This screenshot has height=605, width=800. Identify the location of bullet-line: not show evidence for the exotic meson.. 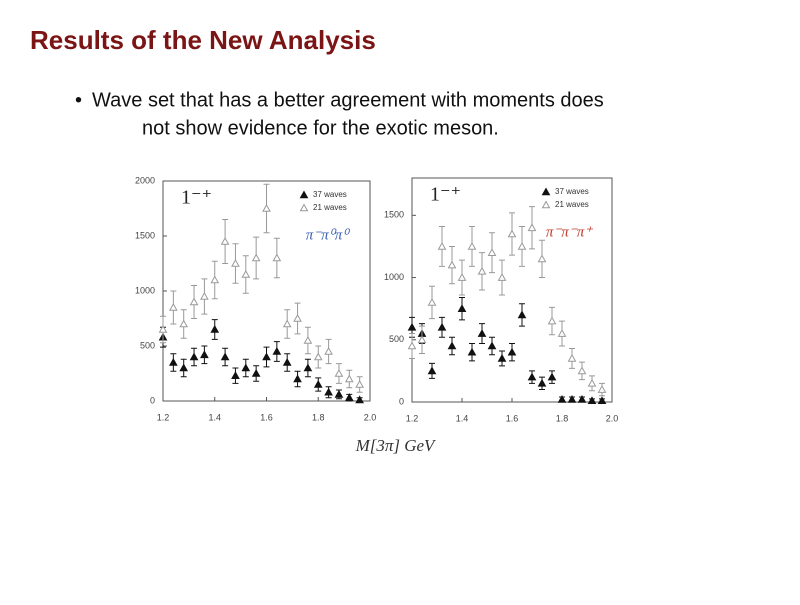
(320, 128).